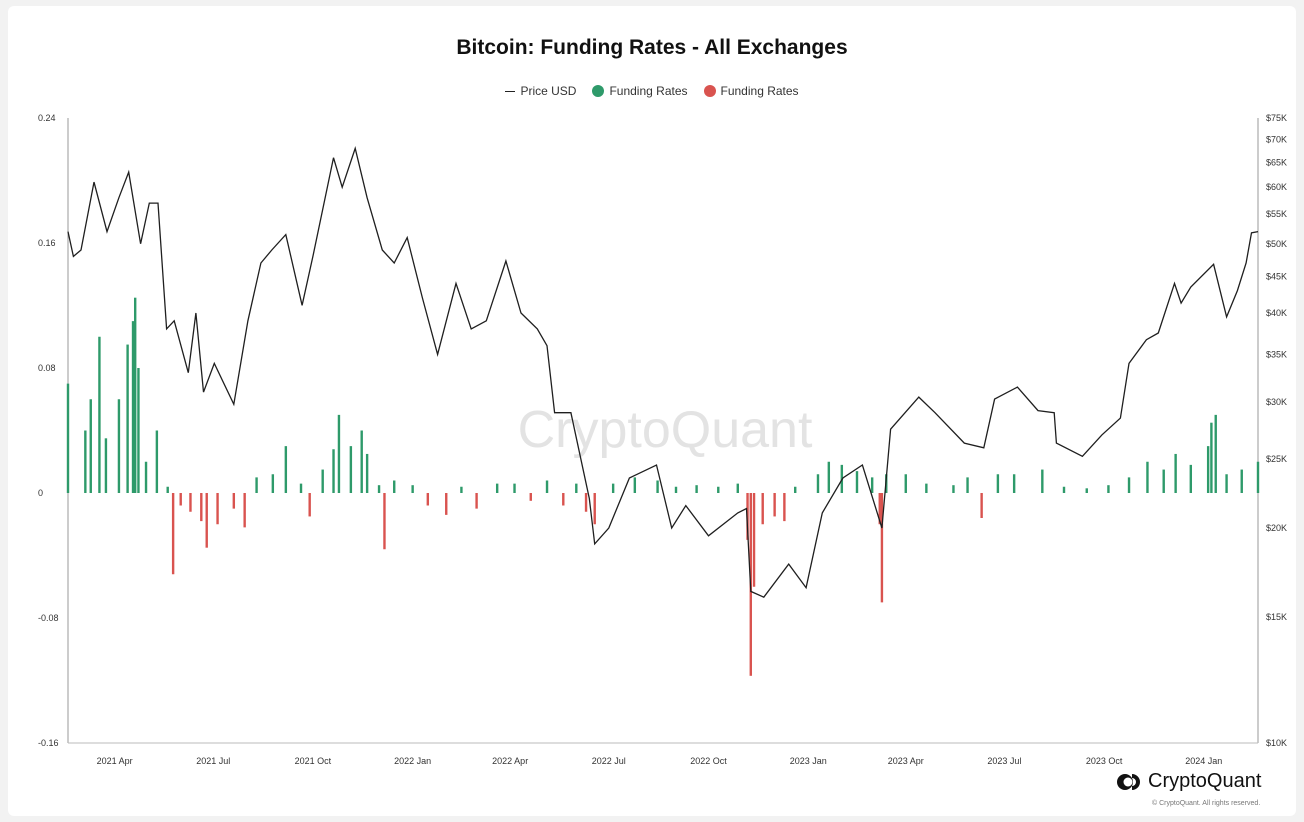 The image size is (1304, 822). Describe the element at coordinates (1276, 276) in the screenshot. I see `right-tick-label: $45K` at that location.